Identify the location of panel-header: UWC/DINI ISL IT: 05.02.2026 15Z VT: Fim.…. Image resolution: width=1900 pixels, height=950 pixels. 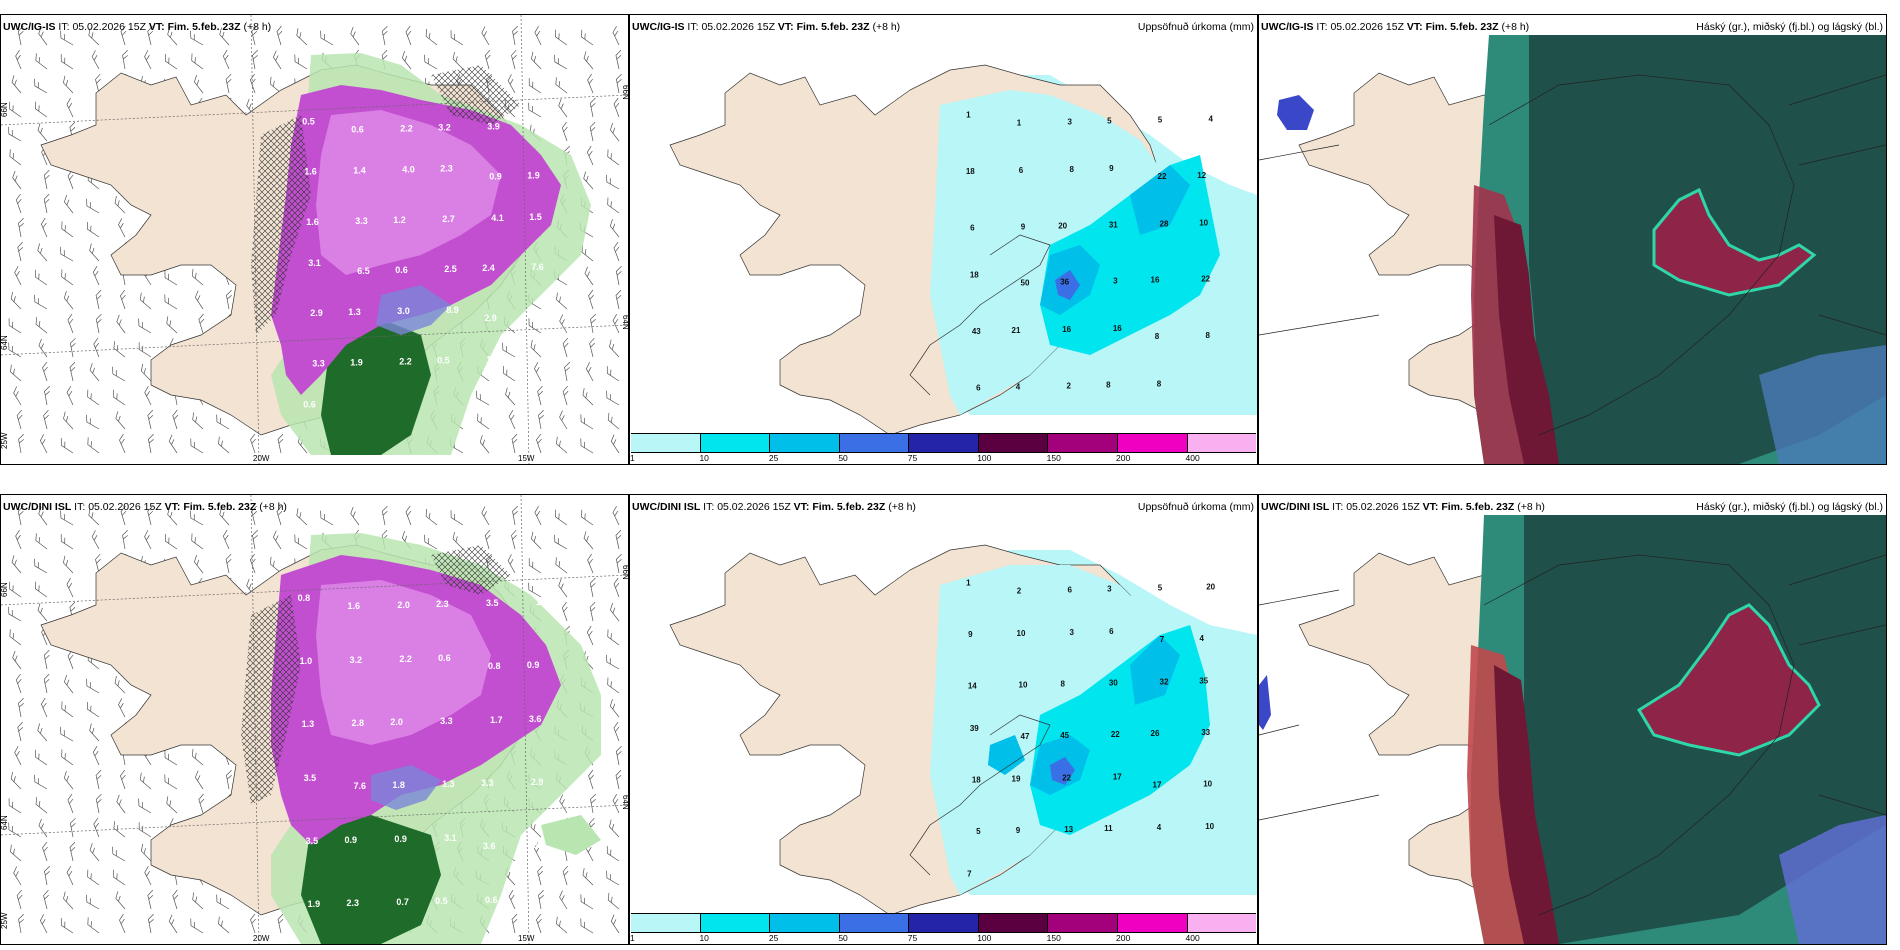
(145, 507).